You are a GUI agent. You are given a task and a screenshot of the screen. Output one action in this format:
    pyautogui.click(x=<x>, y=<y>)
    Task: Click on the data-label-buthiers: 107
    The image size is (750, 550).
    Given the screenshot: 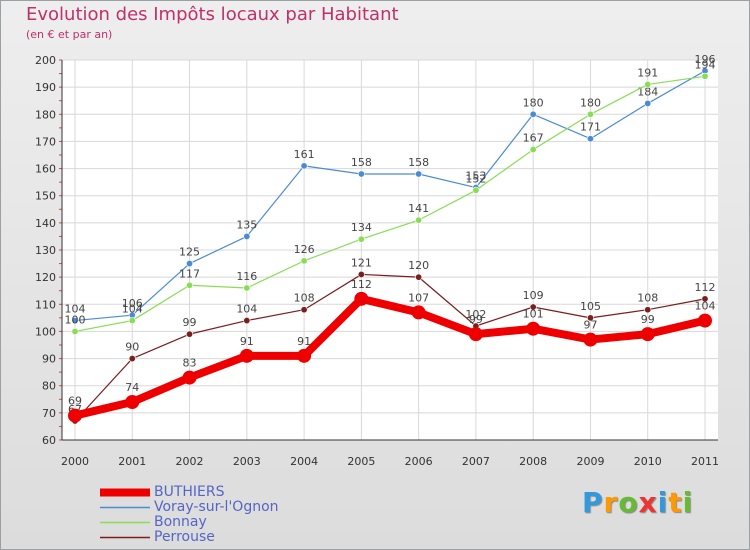 What is the action you would take?
    pyautogui.click(x=418, y=297)
    